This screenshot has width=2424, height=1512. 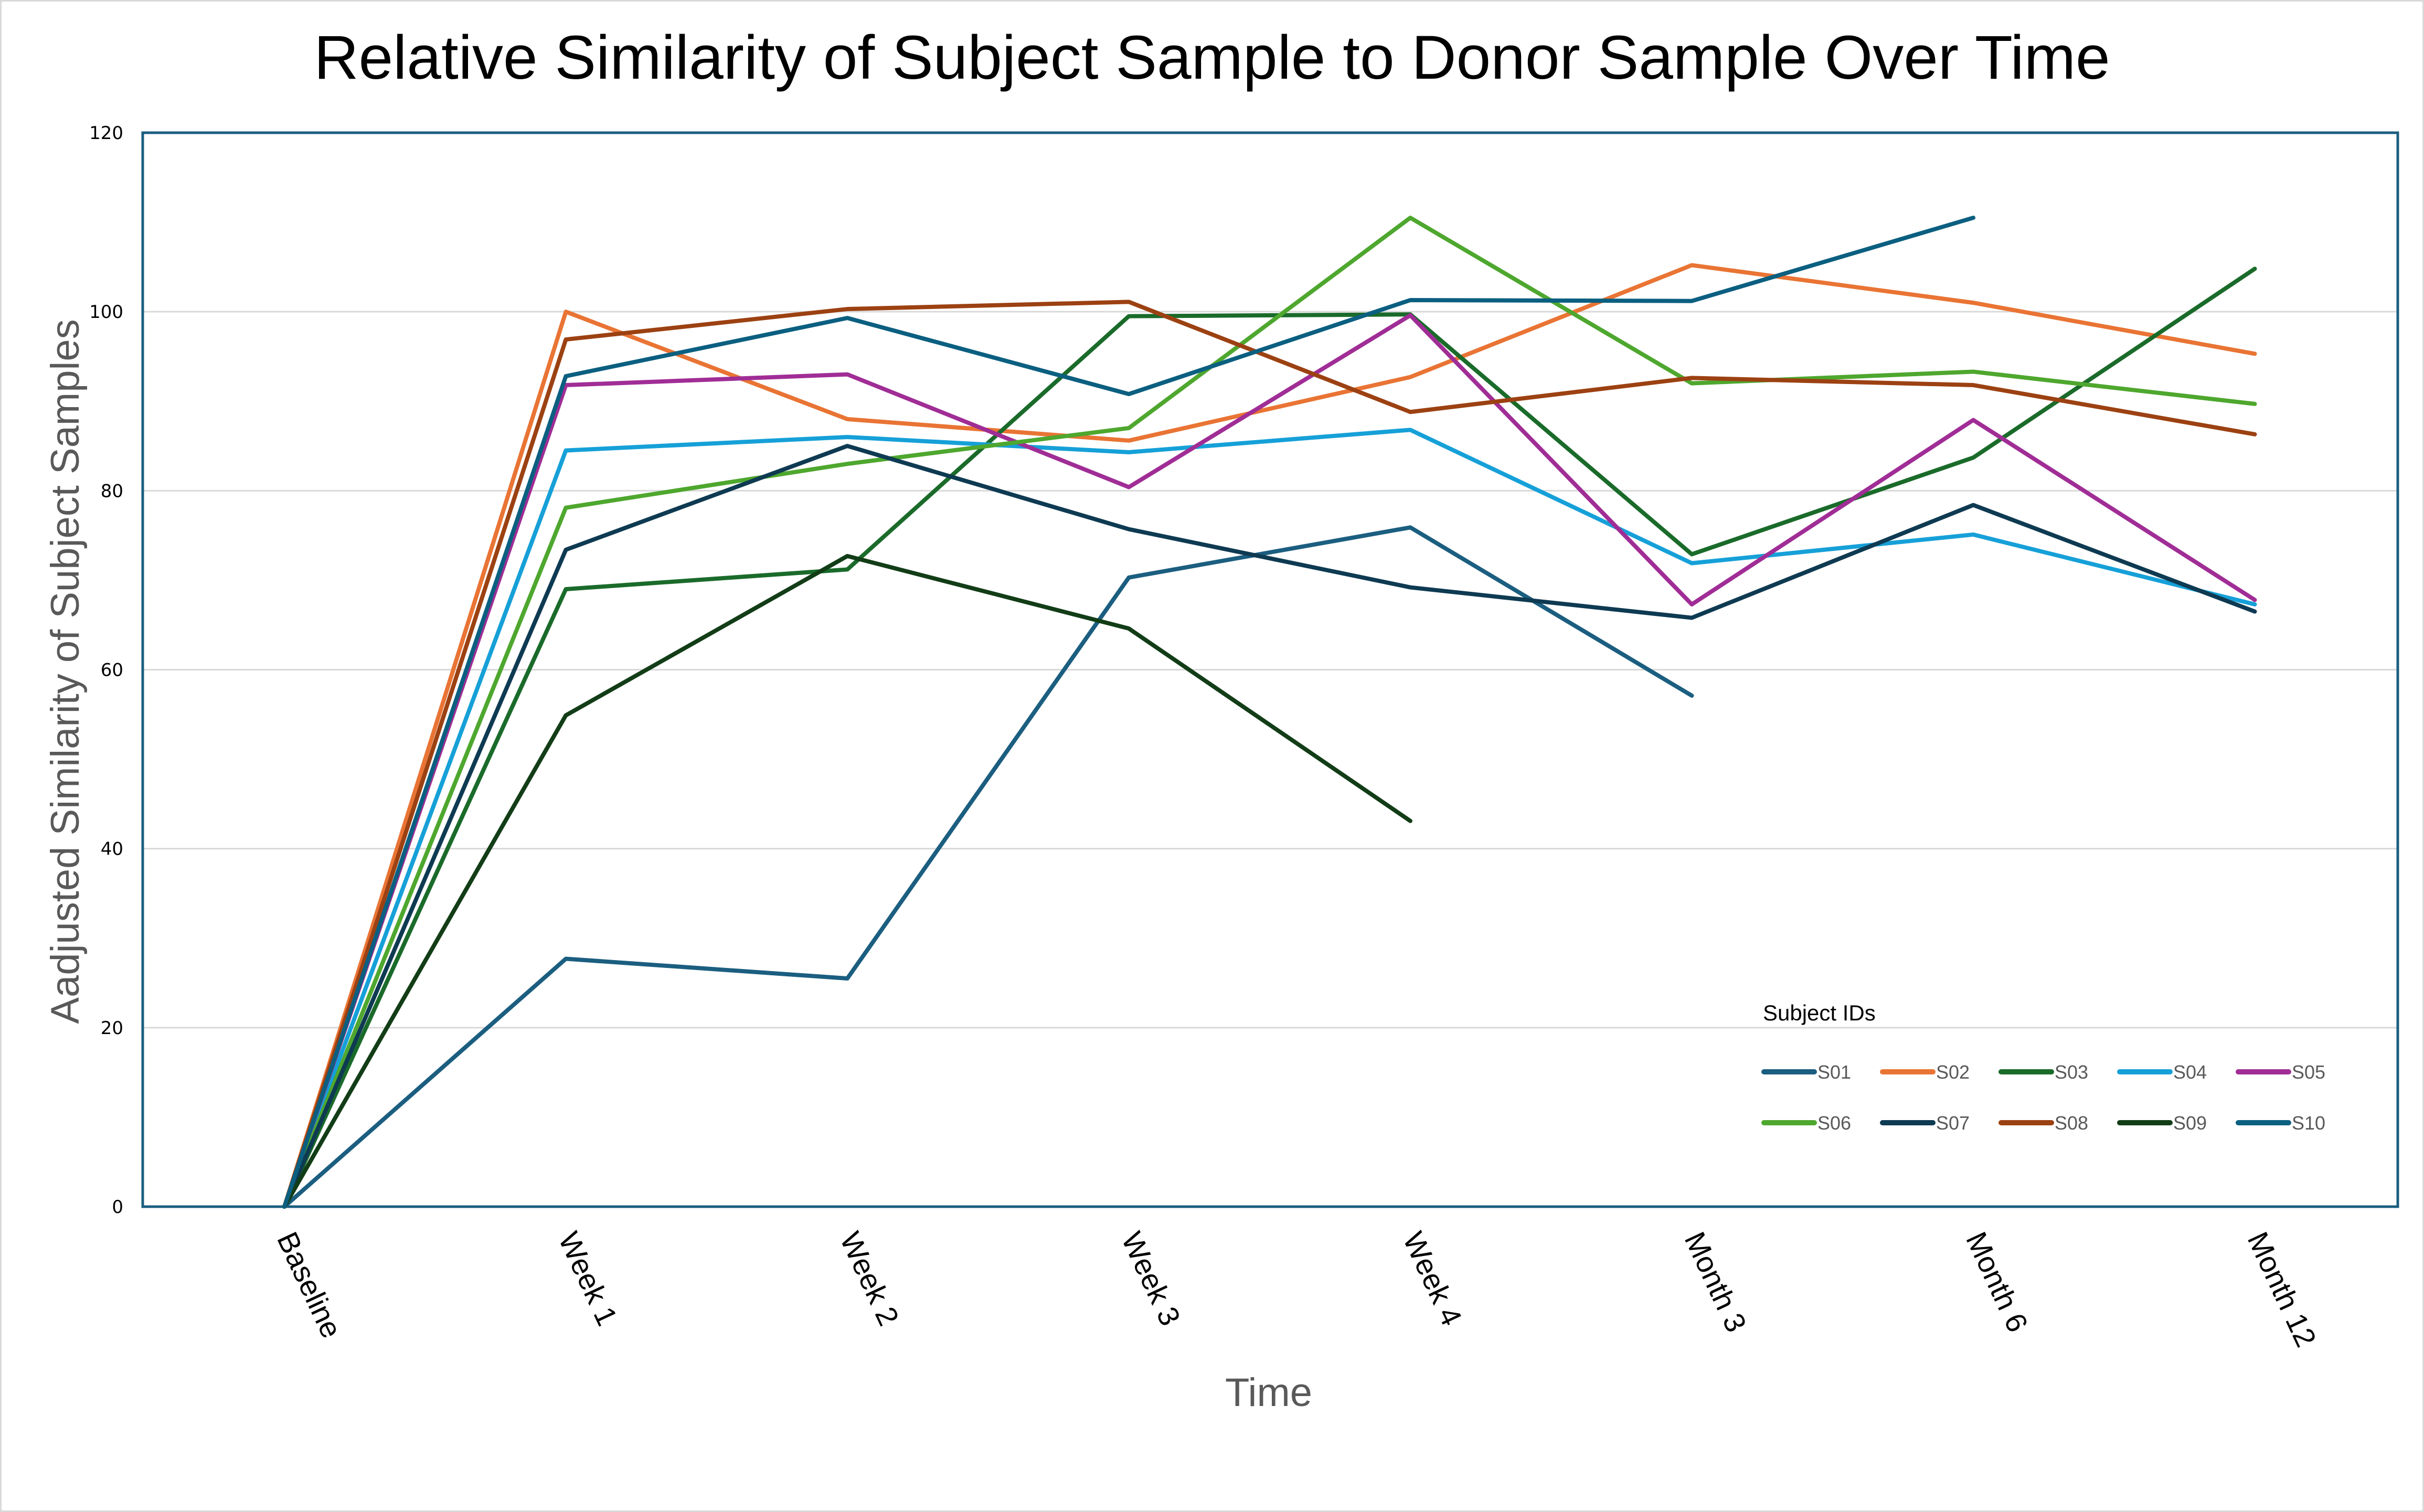 I want to click on legend-label-s09: S09, so click(x=2190, y=1123).